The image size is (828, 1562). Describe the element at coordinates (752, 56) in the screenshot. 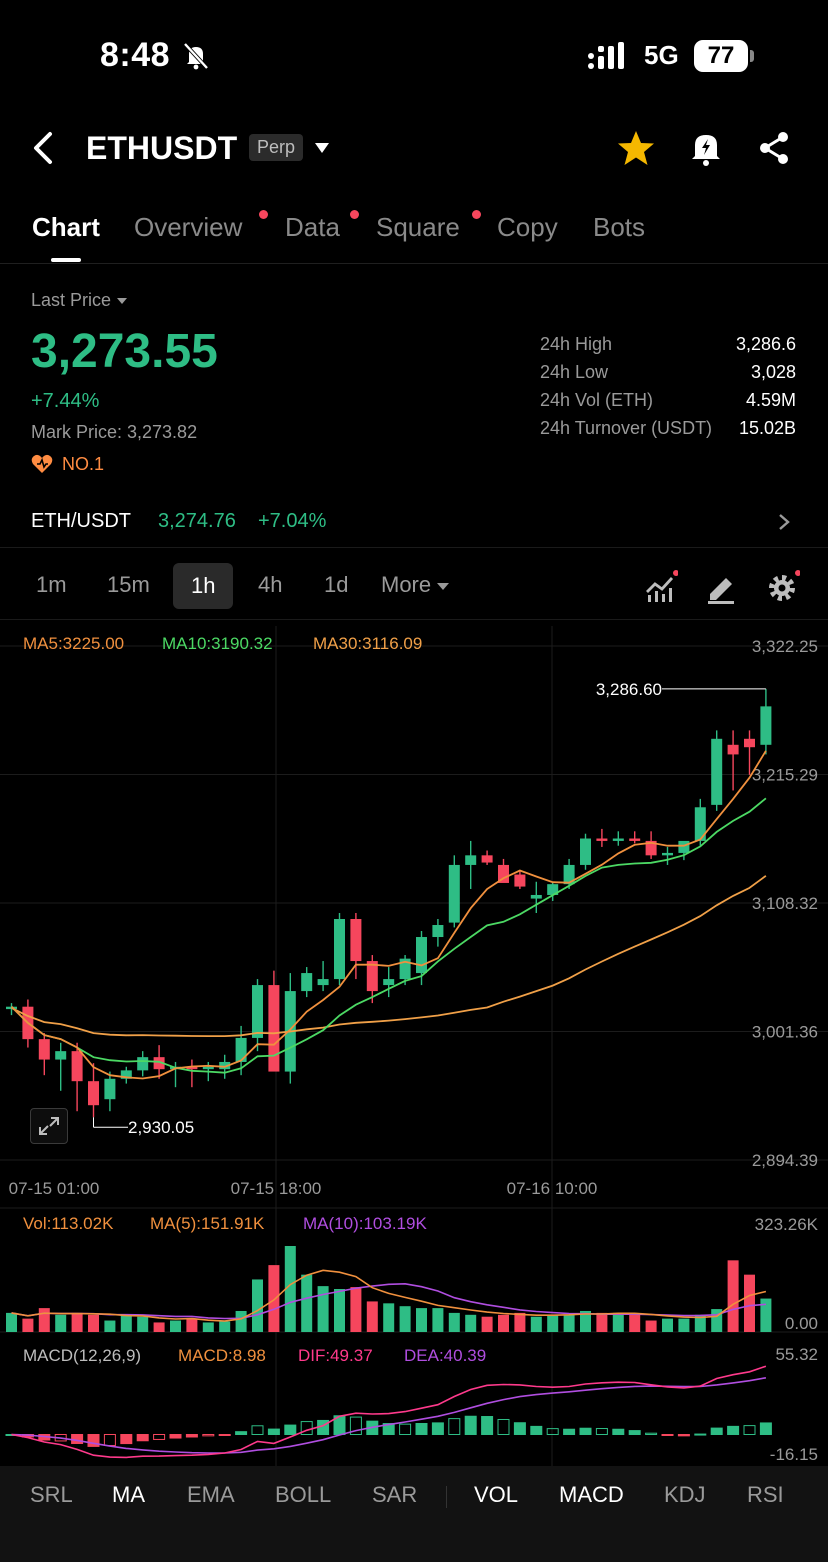

I see `battery-tip` at that location.